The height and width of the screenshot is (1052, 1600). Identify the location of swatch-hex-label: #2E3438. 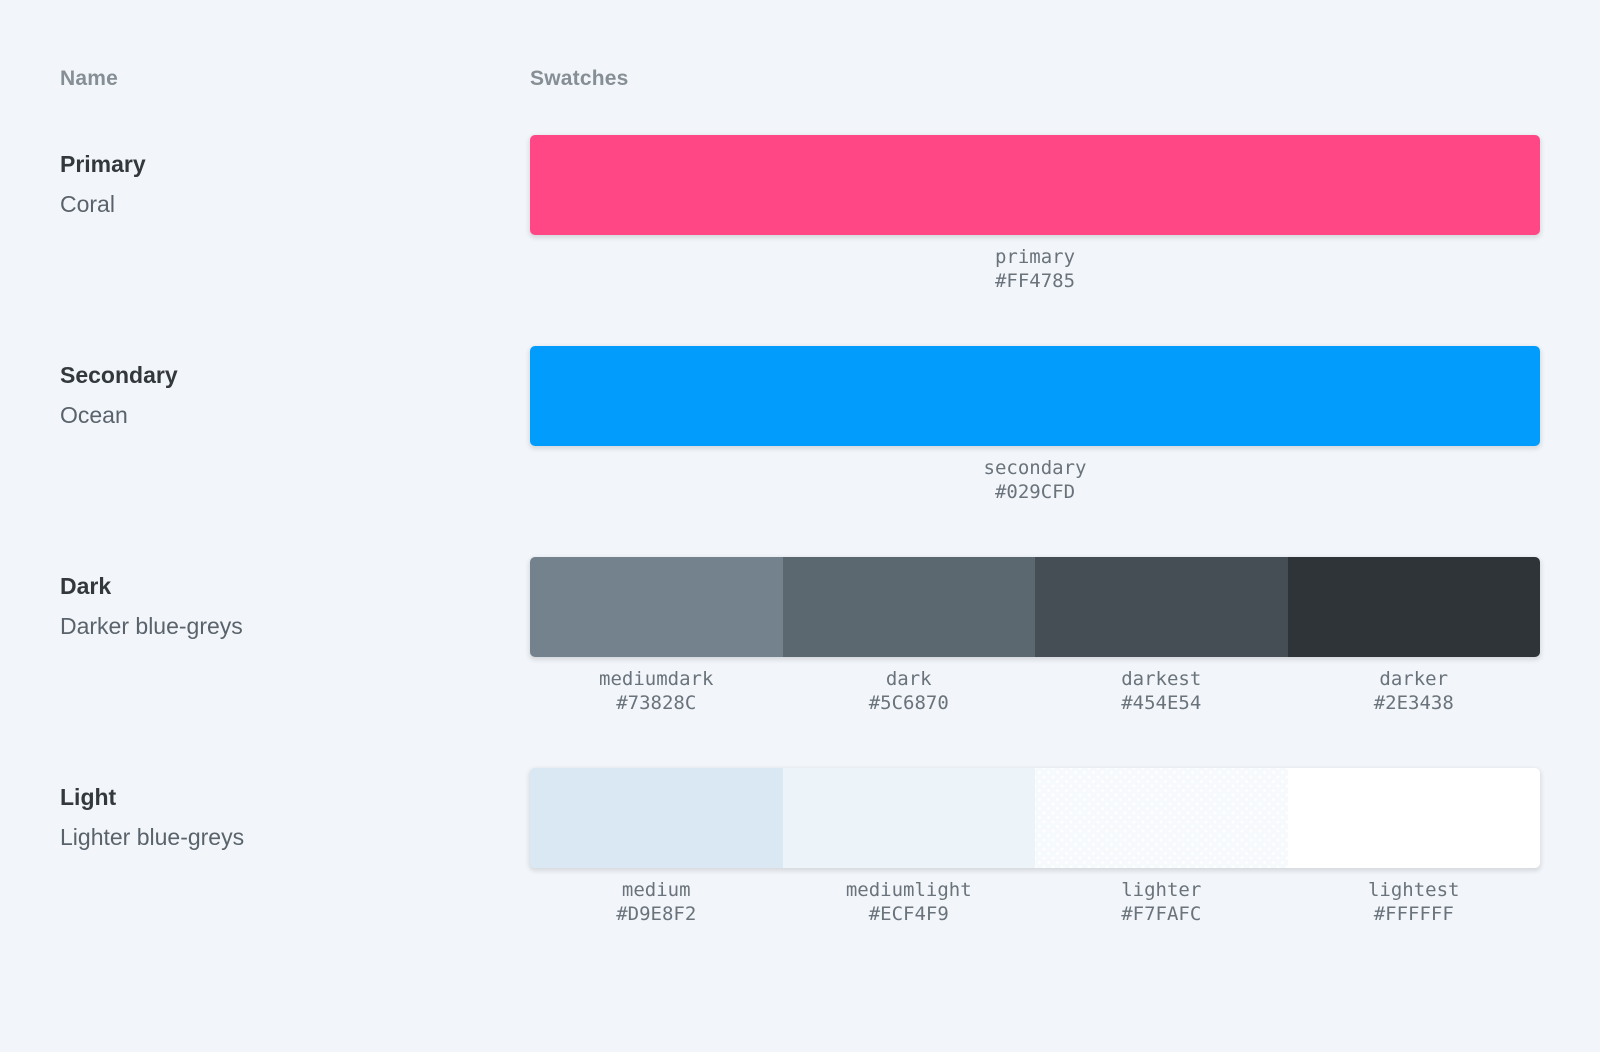
(1413, 703).